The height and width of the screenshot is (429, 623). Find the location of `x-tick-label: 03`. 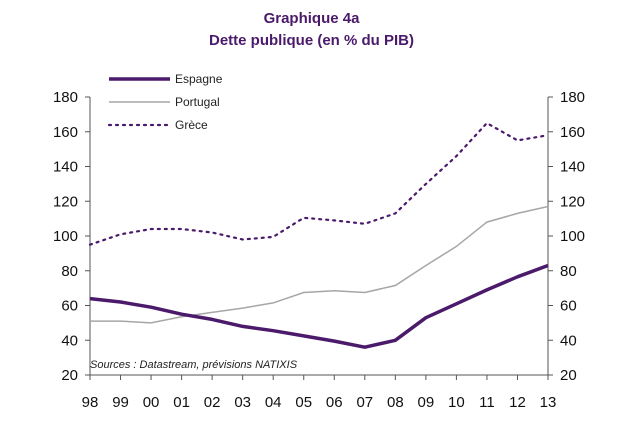

x-tick-label: 03 is located at coordinates (242, 402).